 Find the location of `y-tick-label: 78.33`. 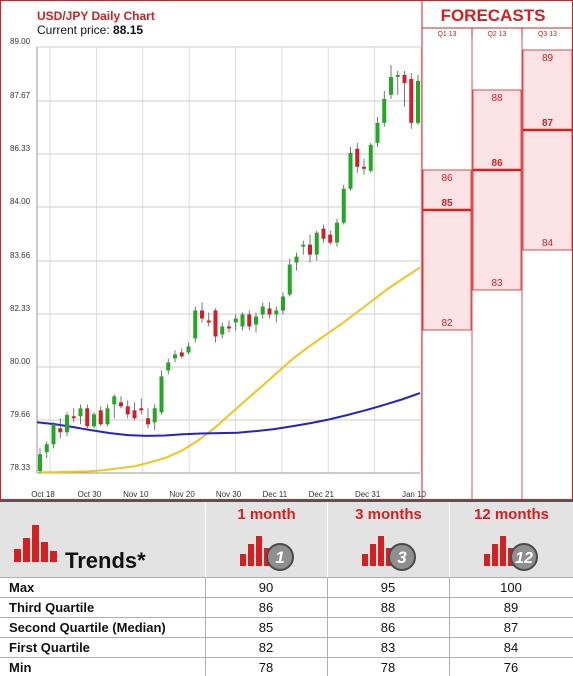

y-tick-label: 78.33 is located at coordinates (20, 467).